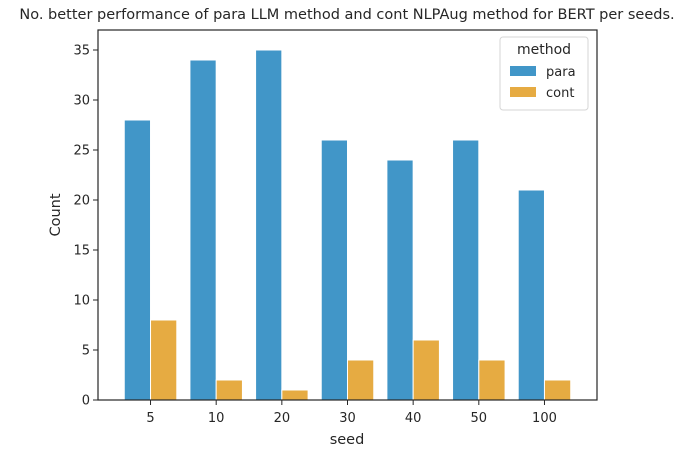 This screenshot has width=694, height=457. I want to click on legend: method para cont, so click(544, 73).